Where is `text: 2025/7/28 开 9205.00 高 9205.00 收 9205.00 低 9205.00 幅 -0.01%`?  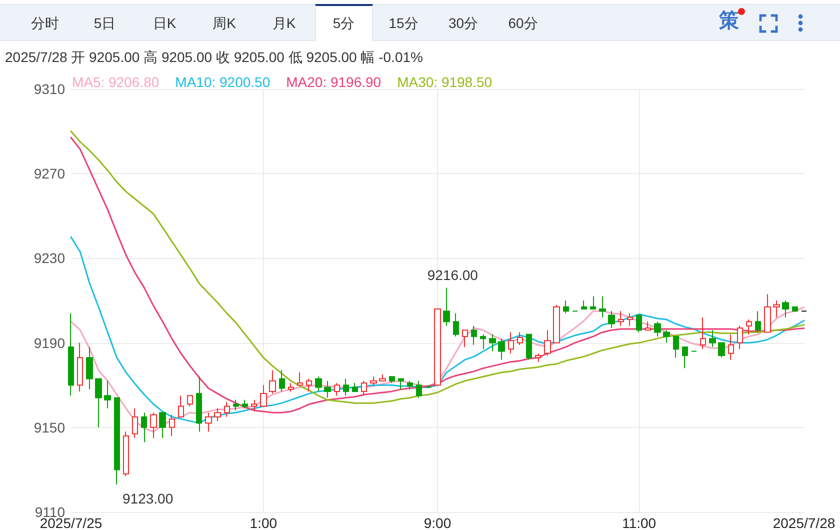
text: 2025/7/28 开 9205.00 高 9205.00 收 9205.00 低 9205.00 幅 -0.01% is located at coordinates (214, 57).